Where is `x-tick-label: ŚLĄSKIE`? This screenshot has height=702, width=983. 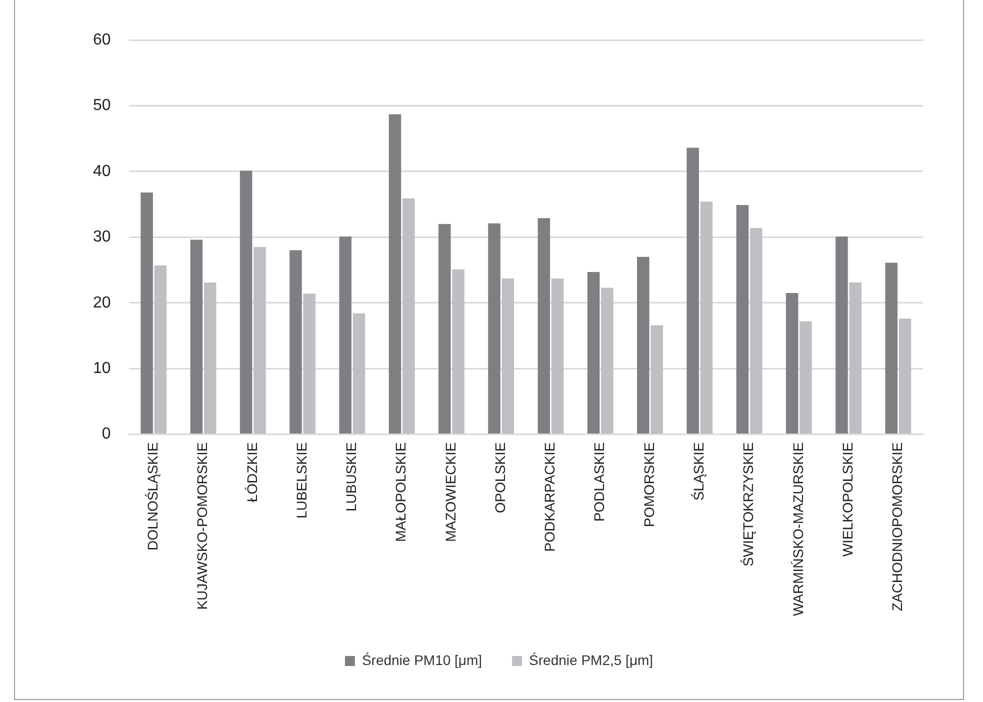 x-tick-label: ŚLĄSKIE is located at coordinates (698, 471).